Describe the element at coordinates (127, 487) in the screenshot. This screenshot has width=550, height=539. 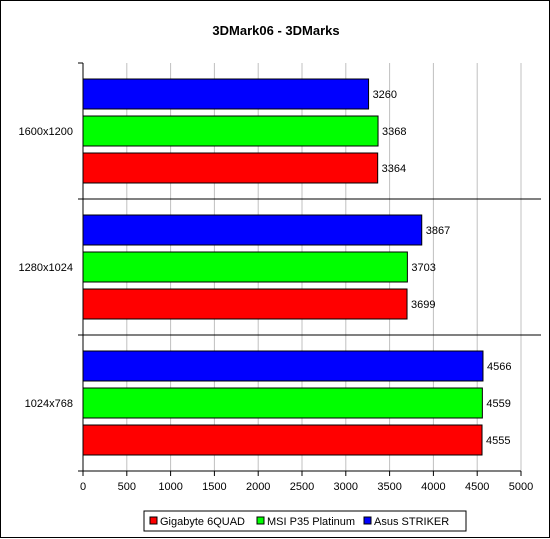
I see `x-tick-label: 500` at that location.